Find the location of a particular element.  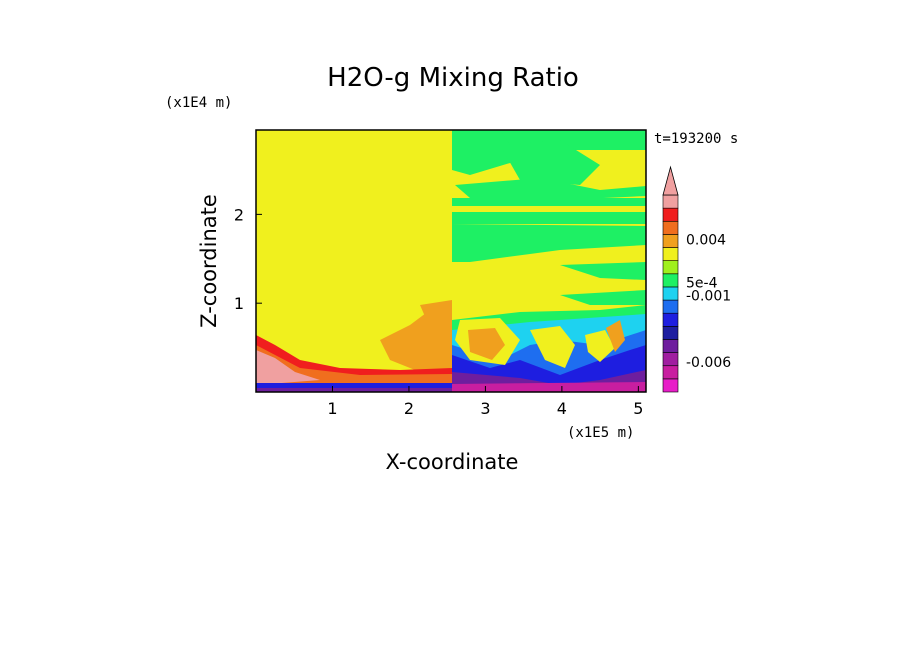

y-tick-label: 2 is located at coordinates (239, 214).